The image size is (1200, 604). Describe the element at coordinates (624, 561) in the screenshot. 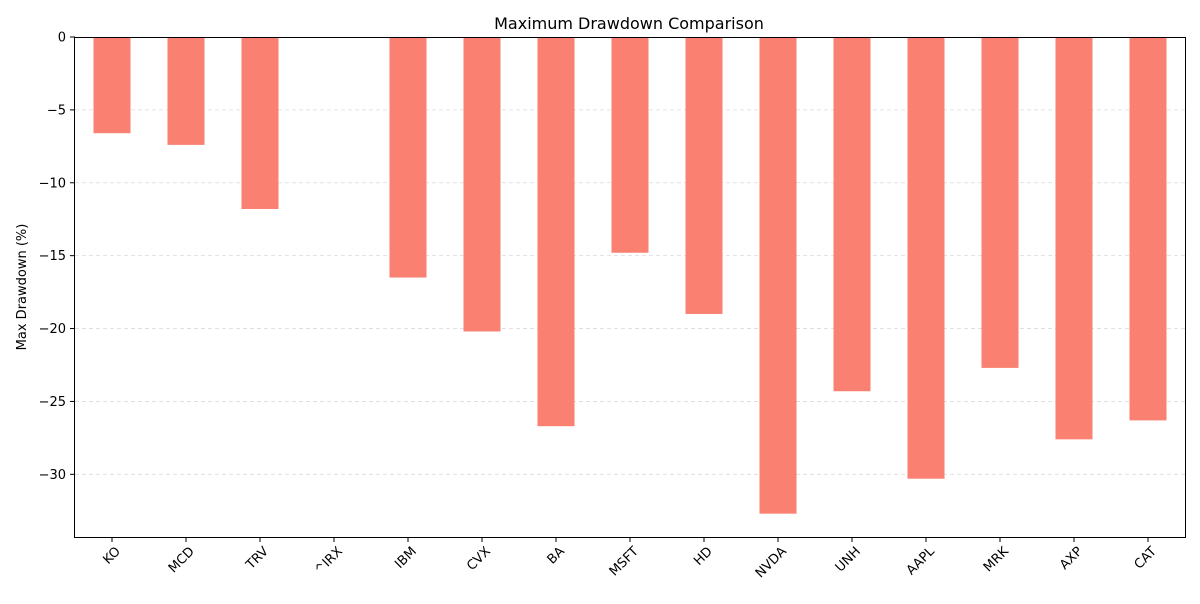

I see `x-tick-label: MSFT` at that location.